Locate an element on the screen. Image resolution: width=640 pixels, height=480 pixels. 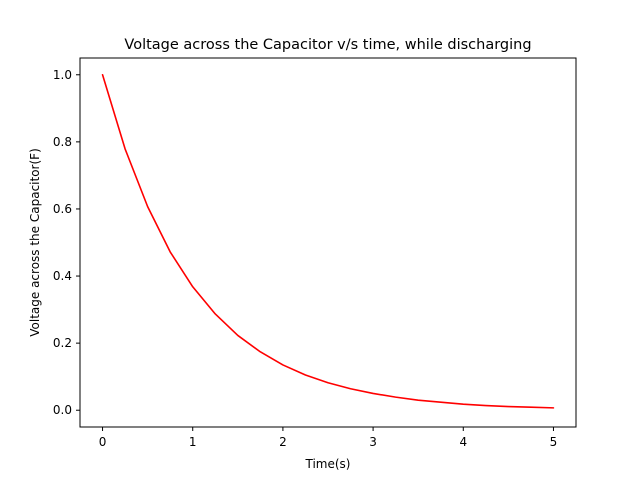
x-tick-label-0: 0 is located at coordinates (103, 442).